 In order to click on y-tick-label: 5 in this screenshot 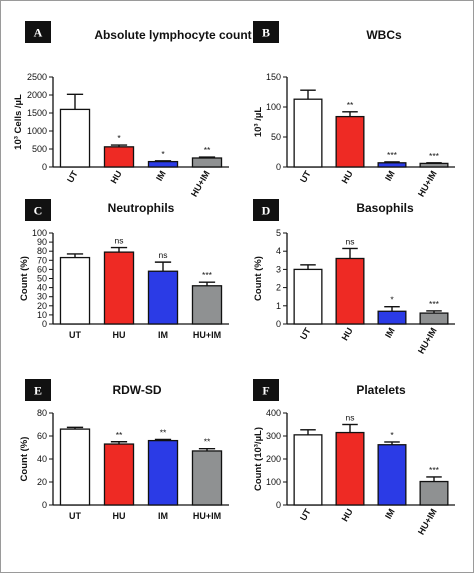, I will do `click(278, 233)`.